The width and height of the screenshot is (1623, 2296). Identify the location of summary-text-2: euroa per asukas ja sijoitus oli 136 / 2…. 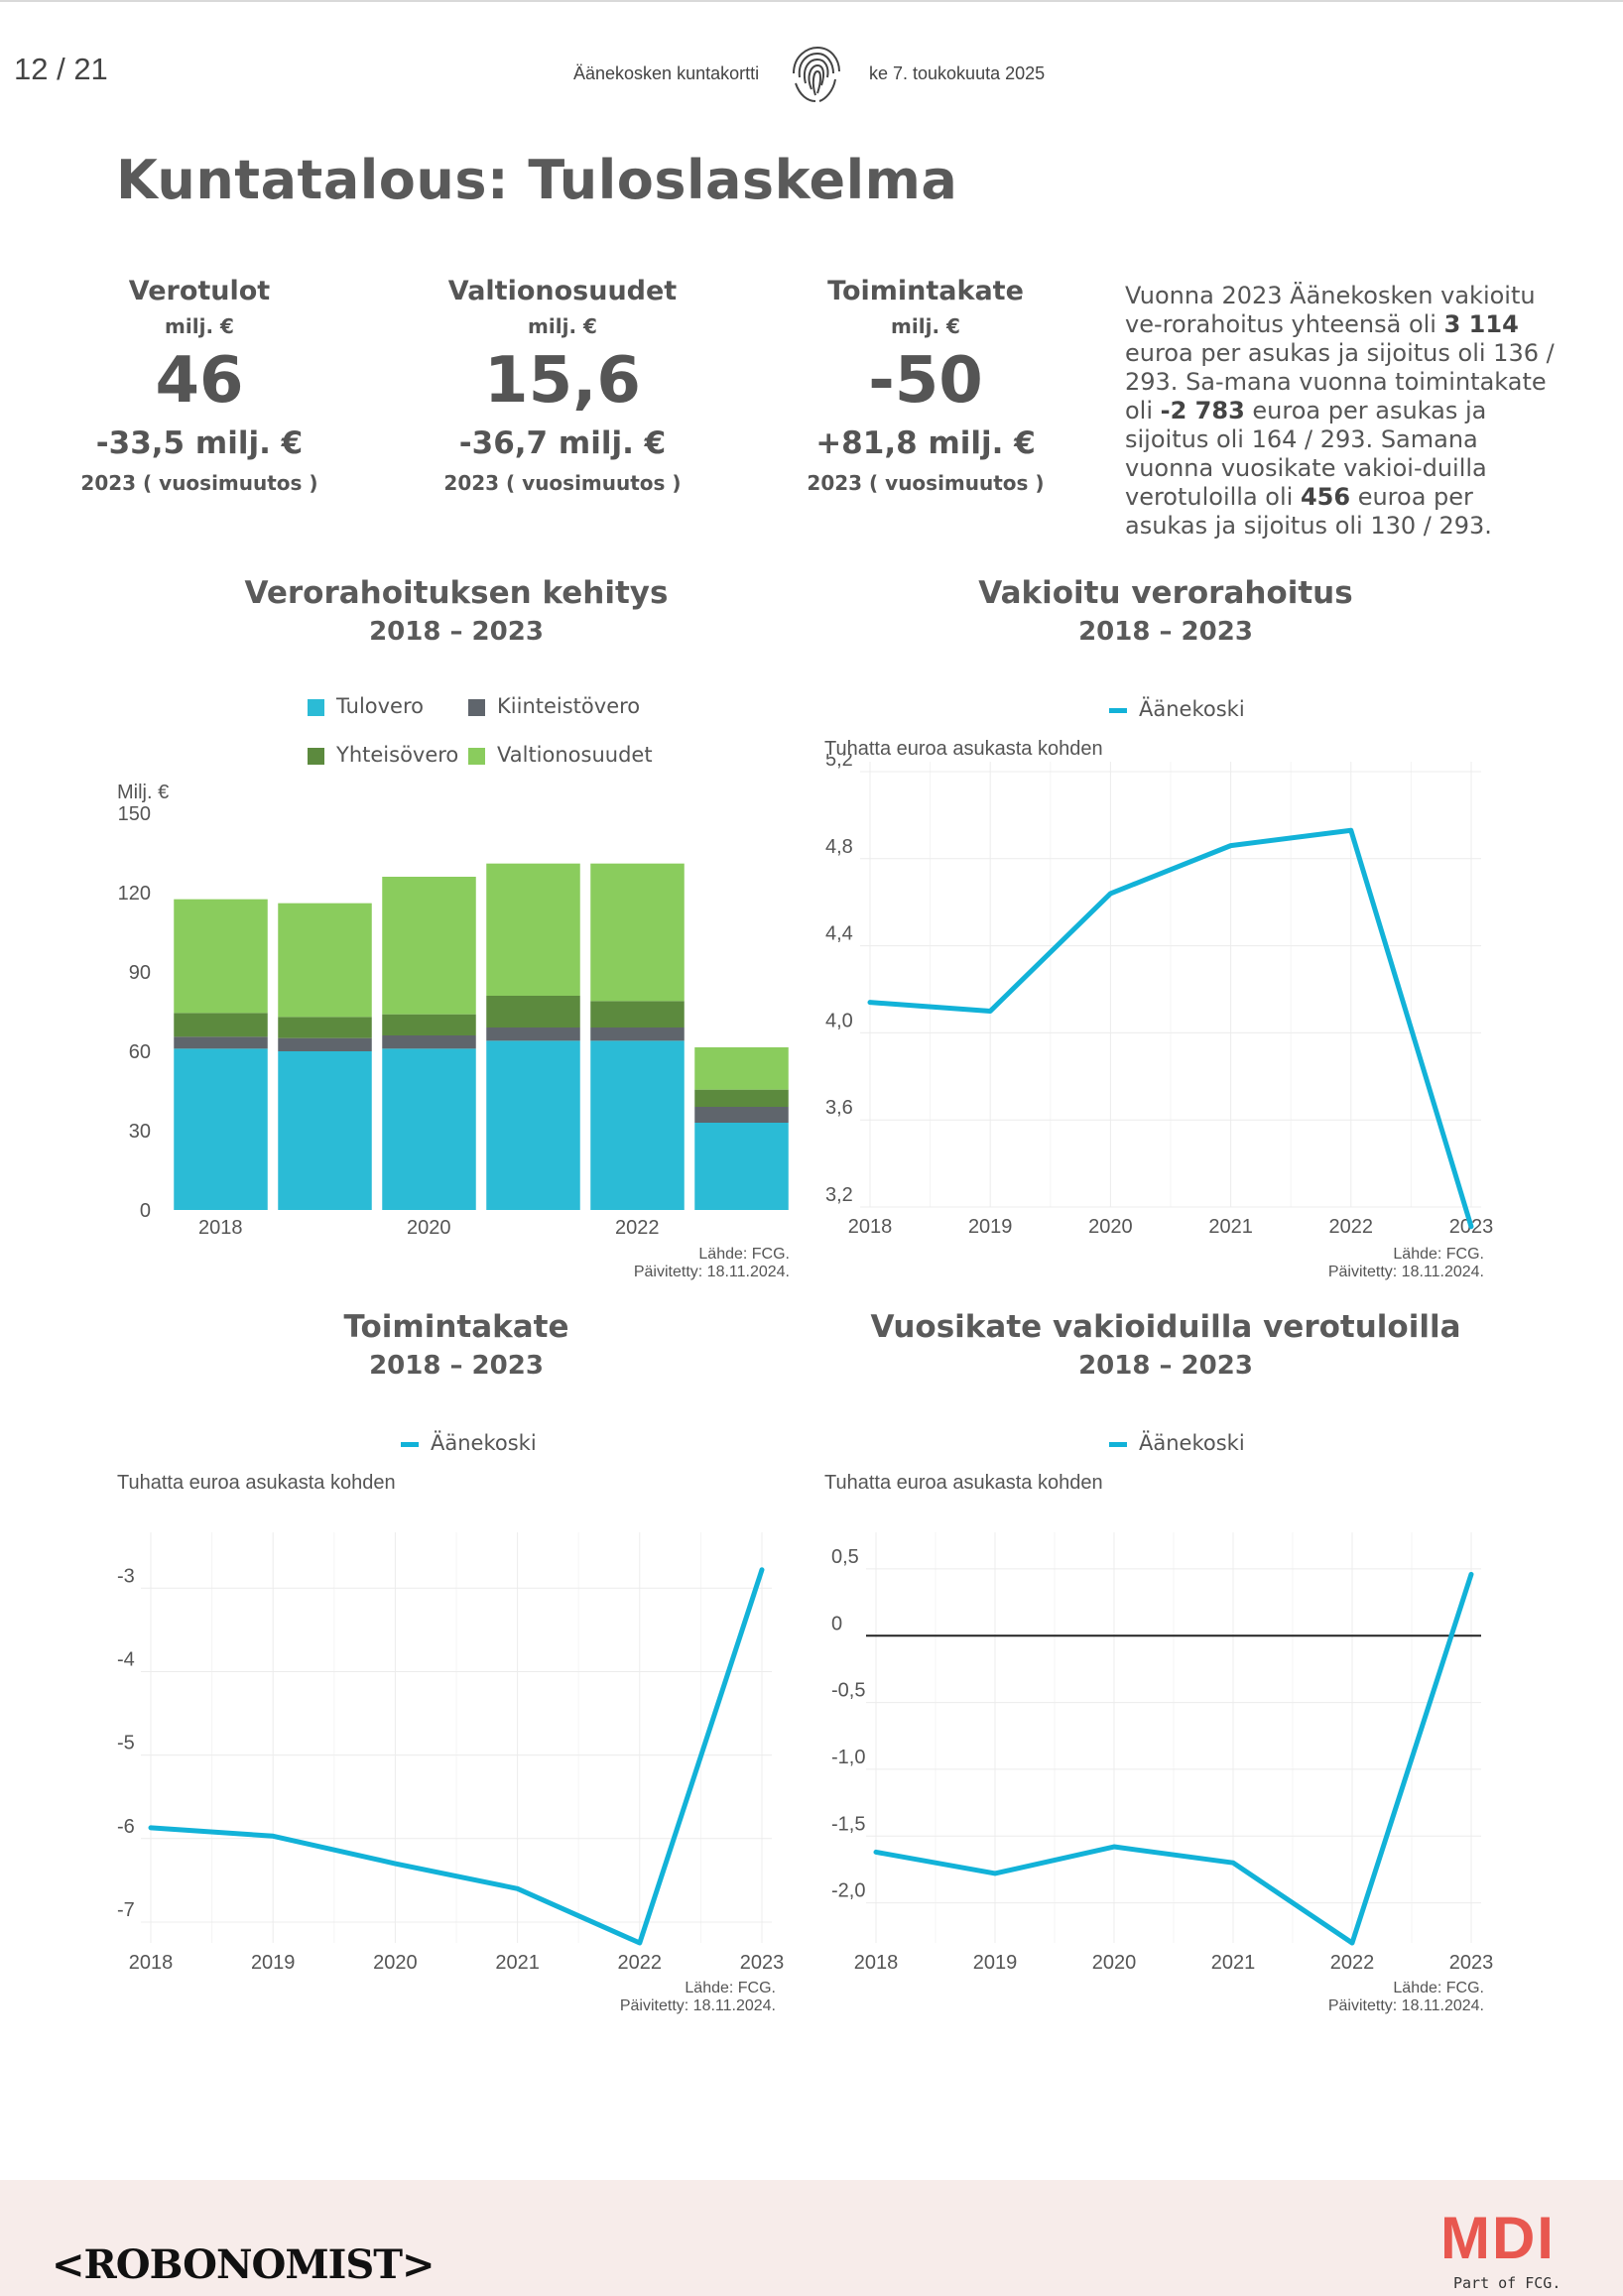
(1340, 381).